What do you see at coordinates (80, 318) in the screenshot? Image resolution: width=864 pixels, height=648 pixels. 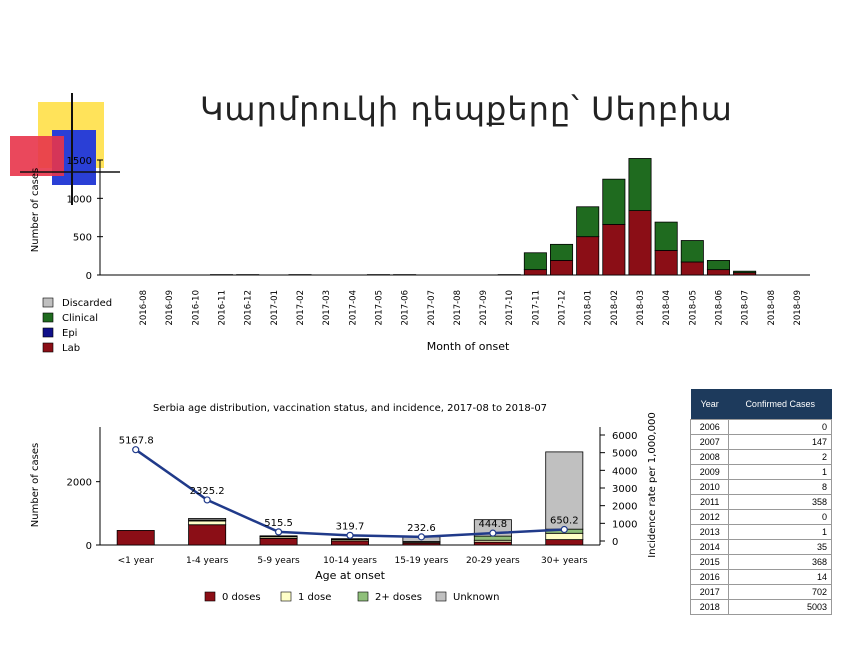 I see `legend-label-clinical: Clinical` at bounding box center [80, 318].